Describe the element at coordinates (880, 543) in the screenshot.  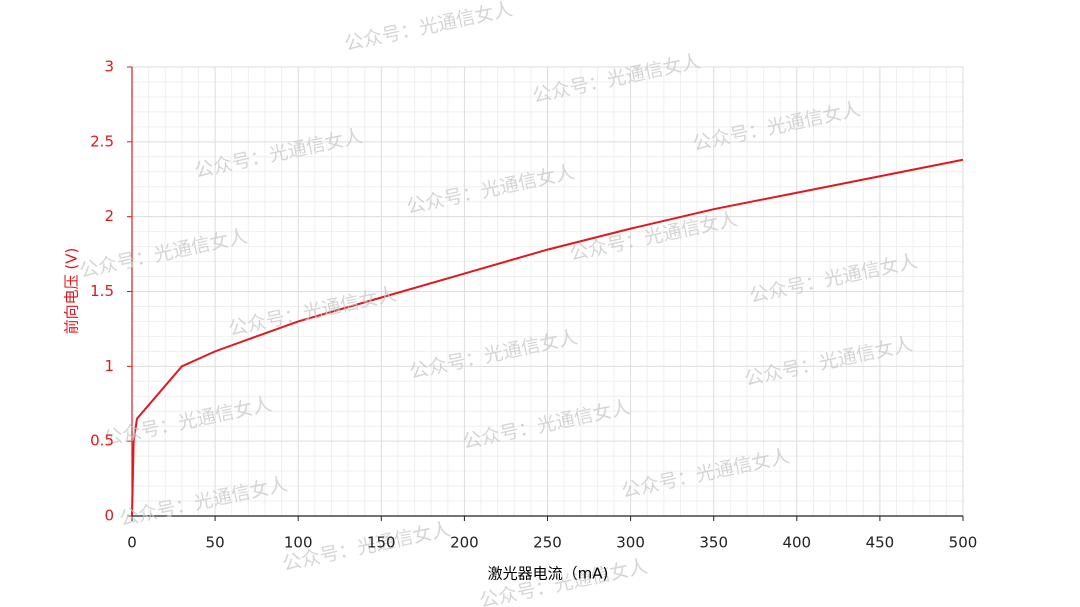
I see `x-tick-label: 450` at that location.